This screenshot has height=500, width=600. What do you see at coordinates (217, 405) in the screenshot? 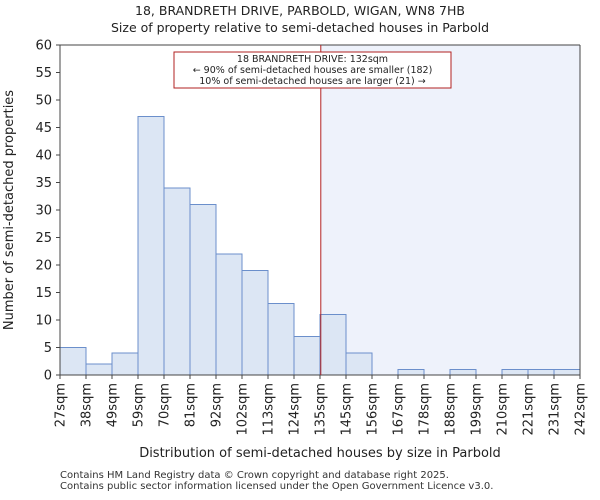
I see `x-tick-label-92sqm: 92sqm` at bounding box center [217, 405].